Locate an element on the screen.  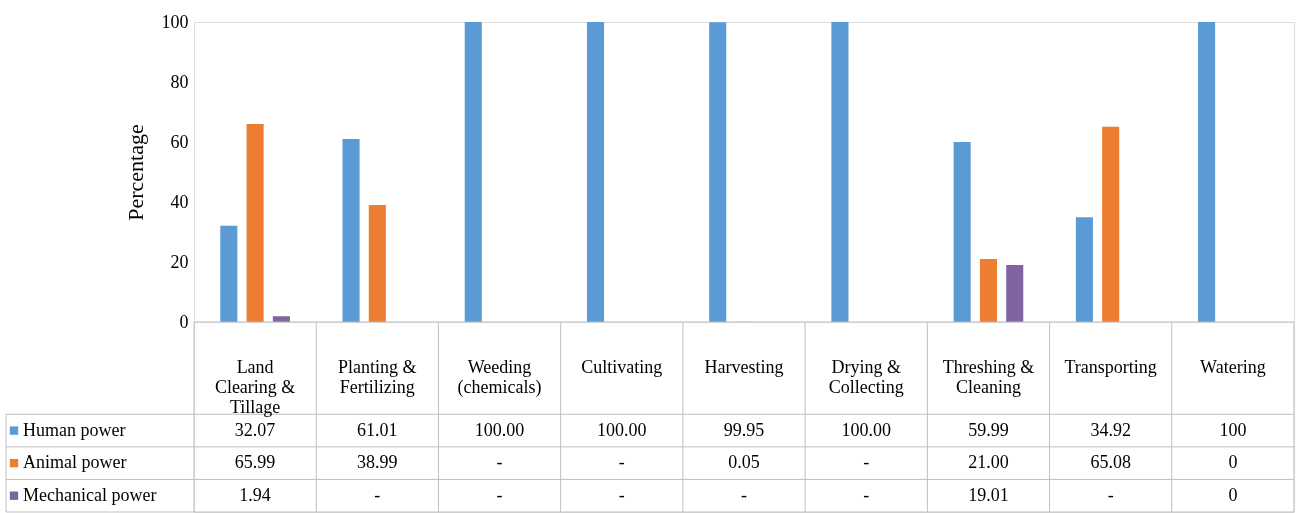
data-label: 32.07 is located at coordinates (255, 429).